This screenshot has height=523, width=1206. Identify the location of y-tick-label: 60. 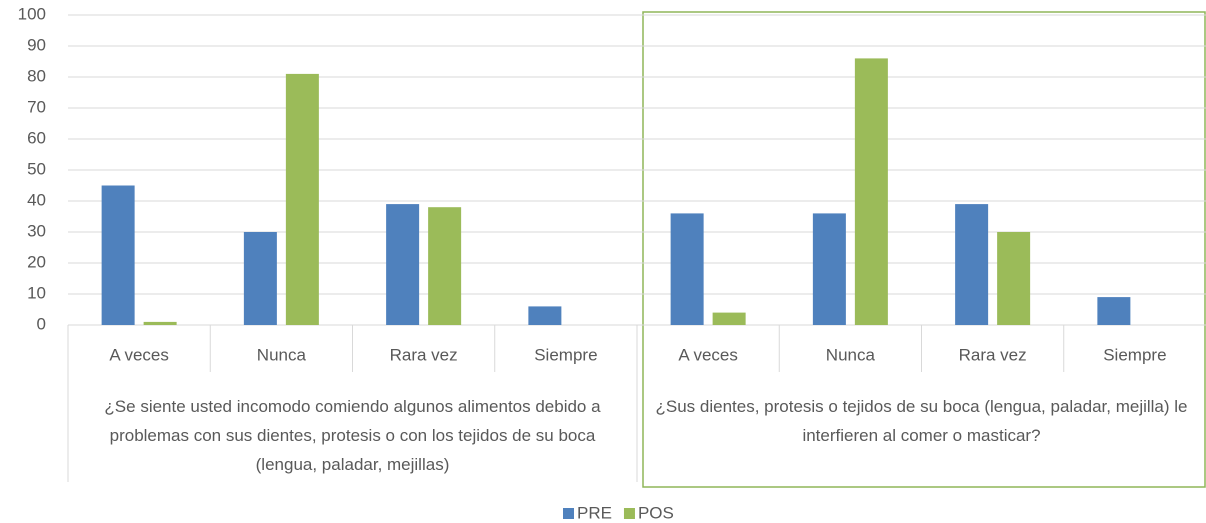
(36, 137).